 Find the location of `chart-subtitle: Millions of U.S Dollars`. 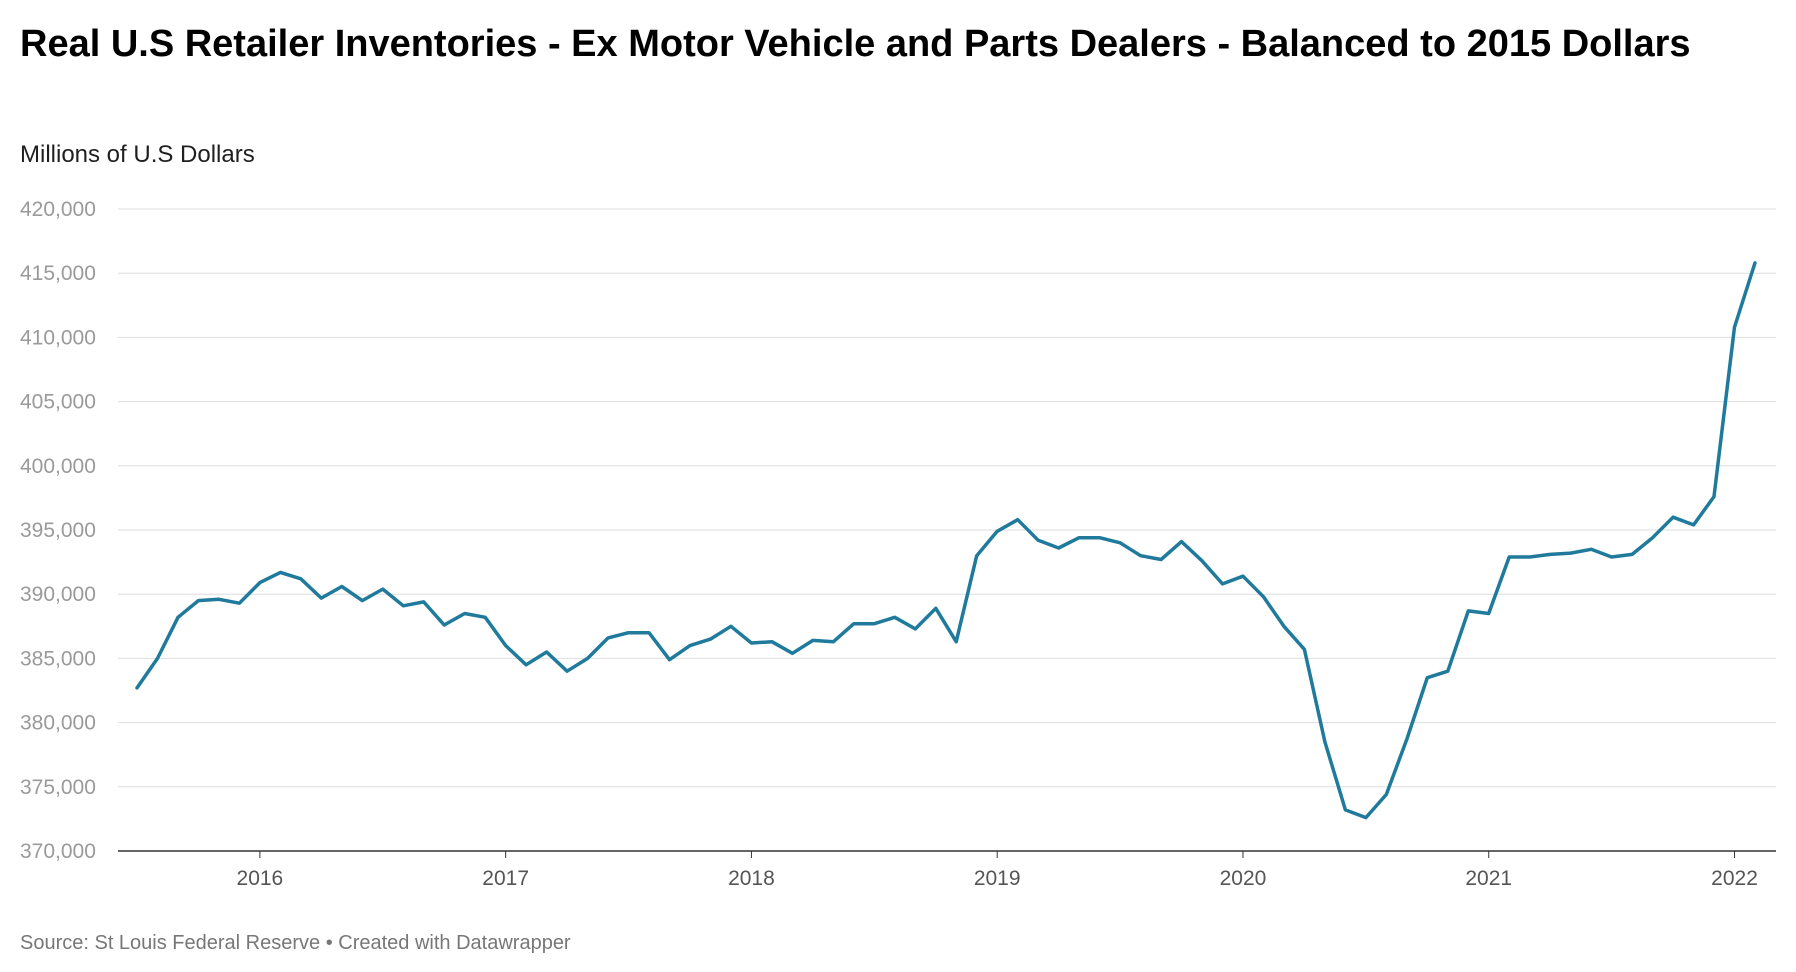

chart-subtitle: Millions of U.S Dollars is located at coordinates (137, 154).